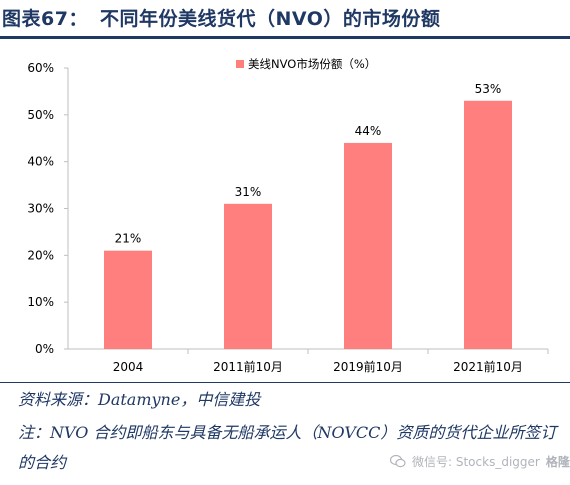 The height and width of the screenshot is (485, 570). I want to click on figure-title: 不同年份美线货代（NVO）的市场份额, so click(270, 19).